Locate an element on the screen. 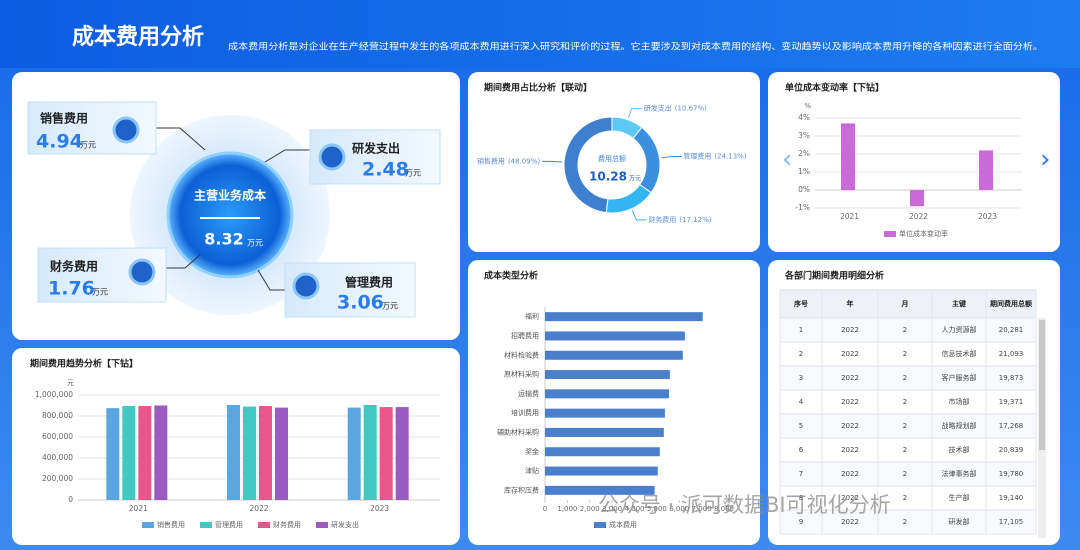 This screenshot has height=550, width=1080. legend-label: 成本费用 is located at coordinates (623, 524).